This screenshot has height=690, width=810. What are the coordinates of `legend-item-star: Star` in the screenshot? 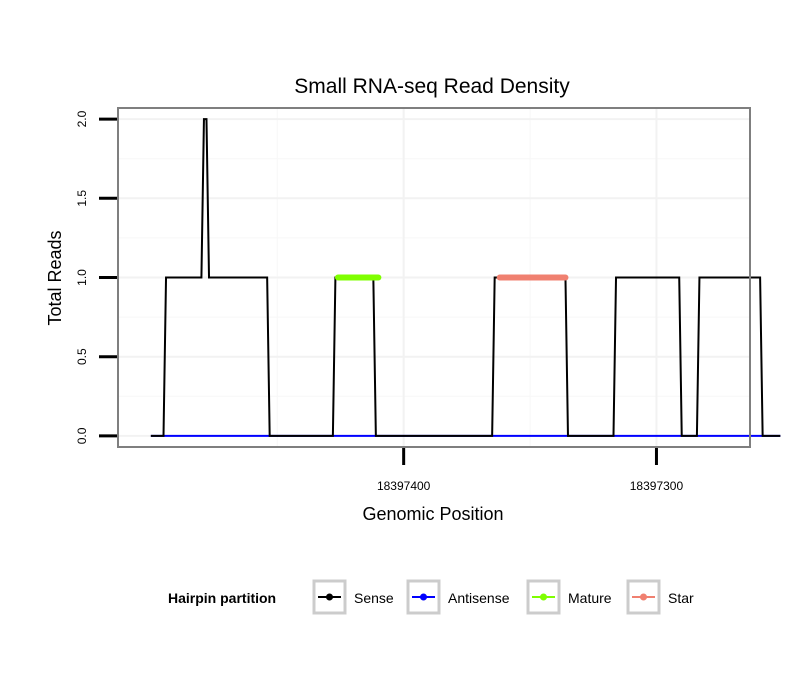 It's located at (660, 597).